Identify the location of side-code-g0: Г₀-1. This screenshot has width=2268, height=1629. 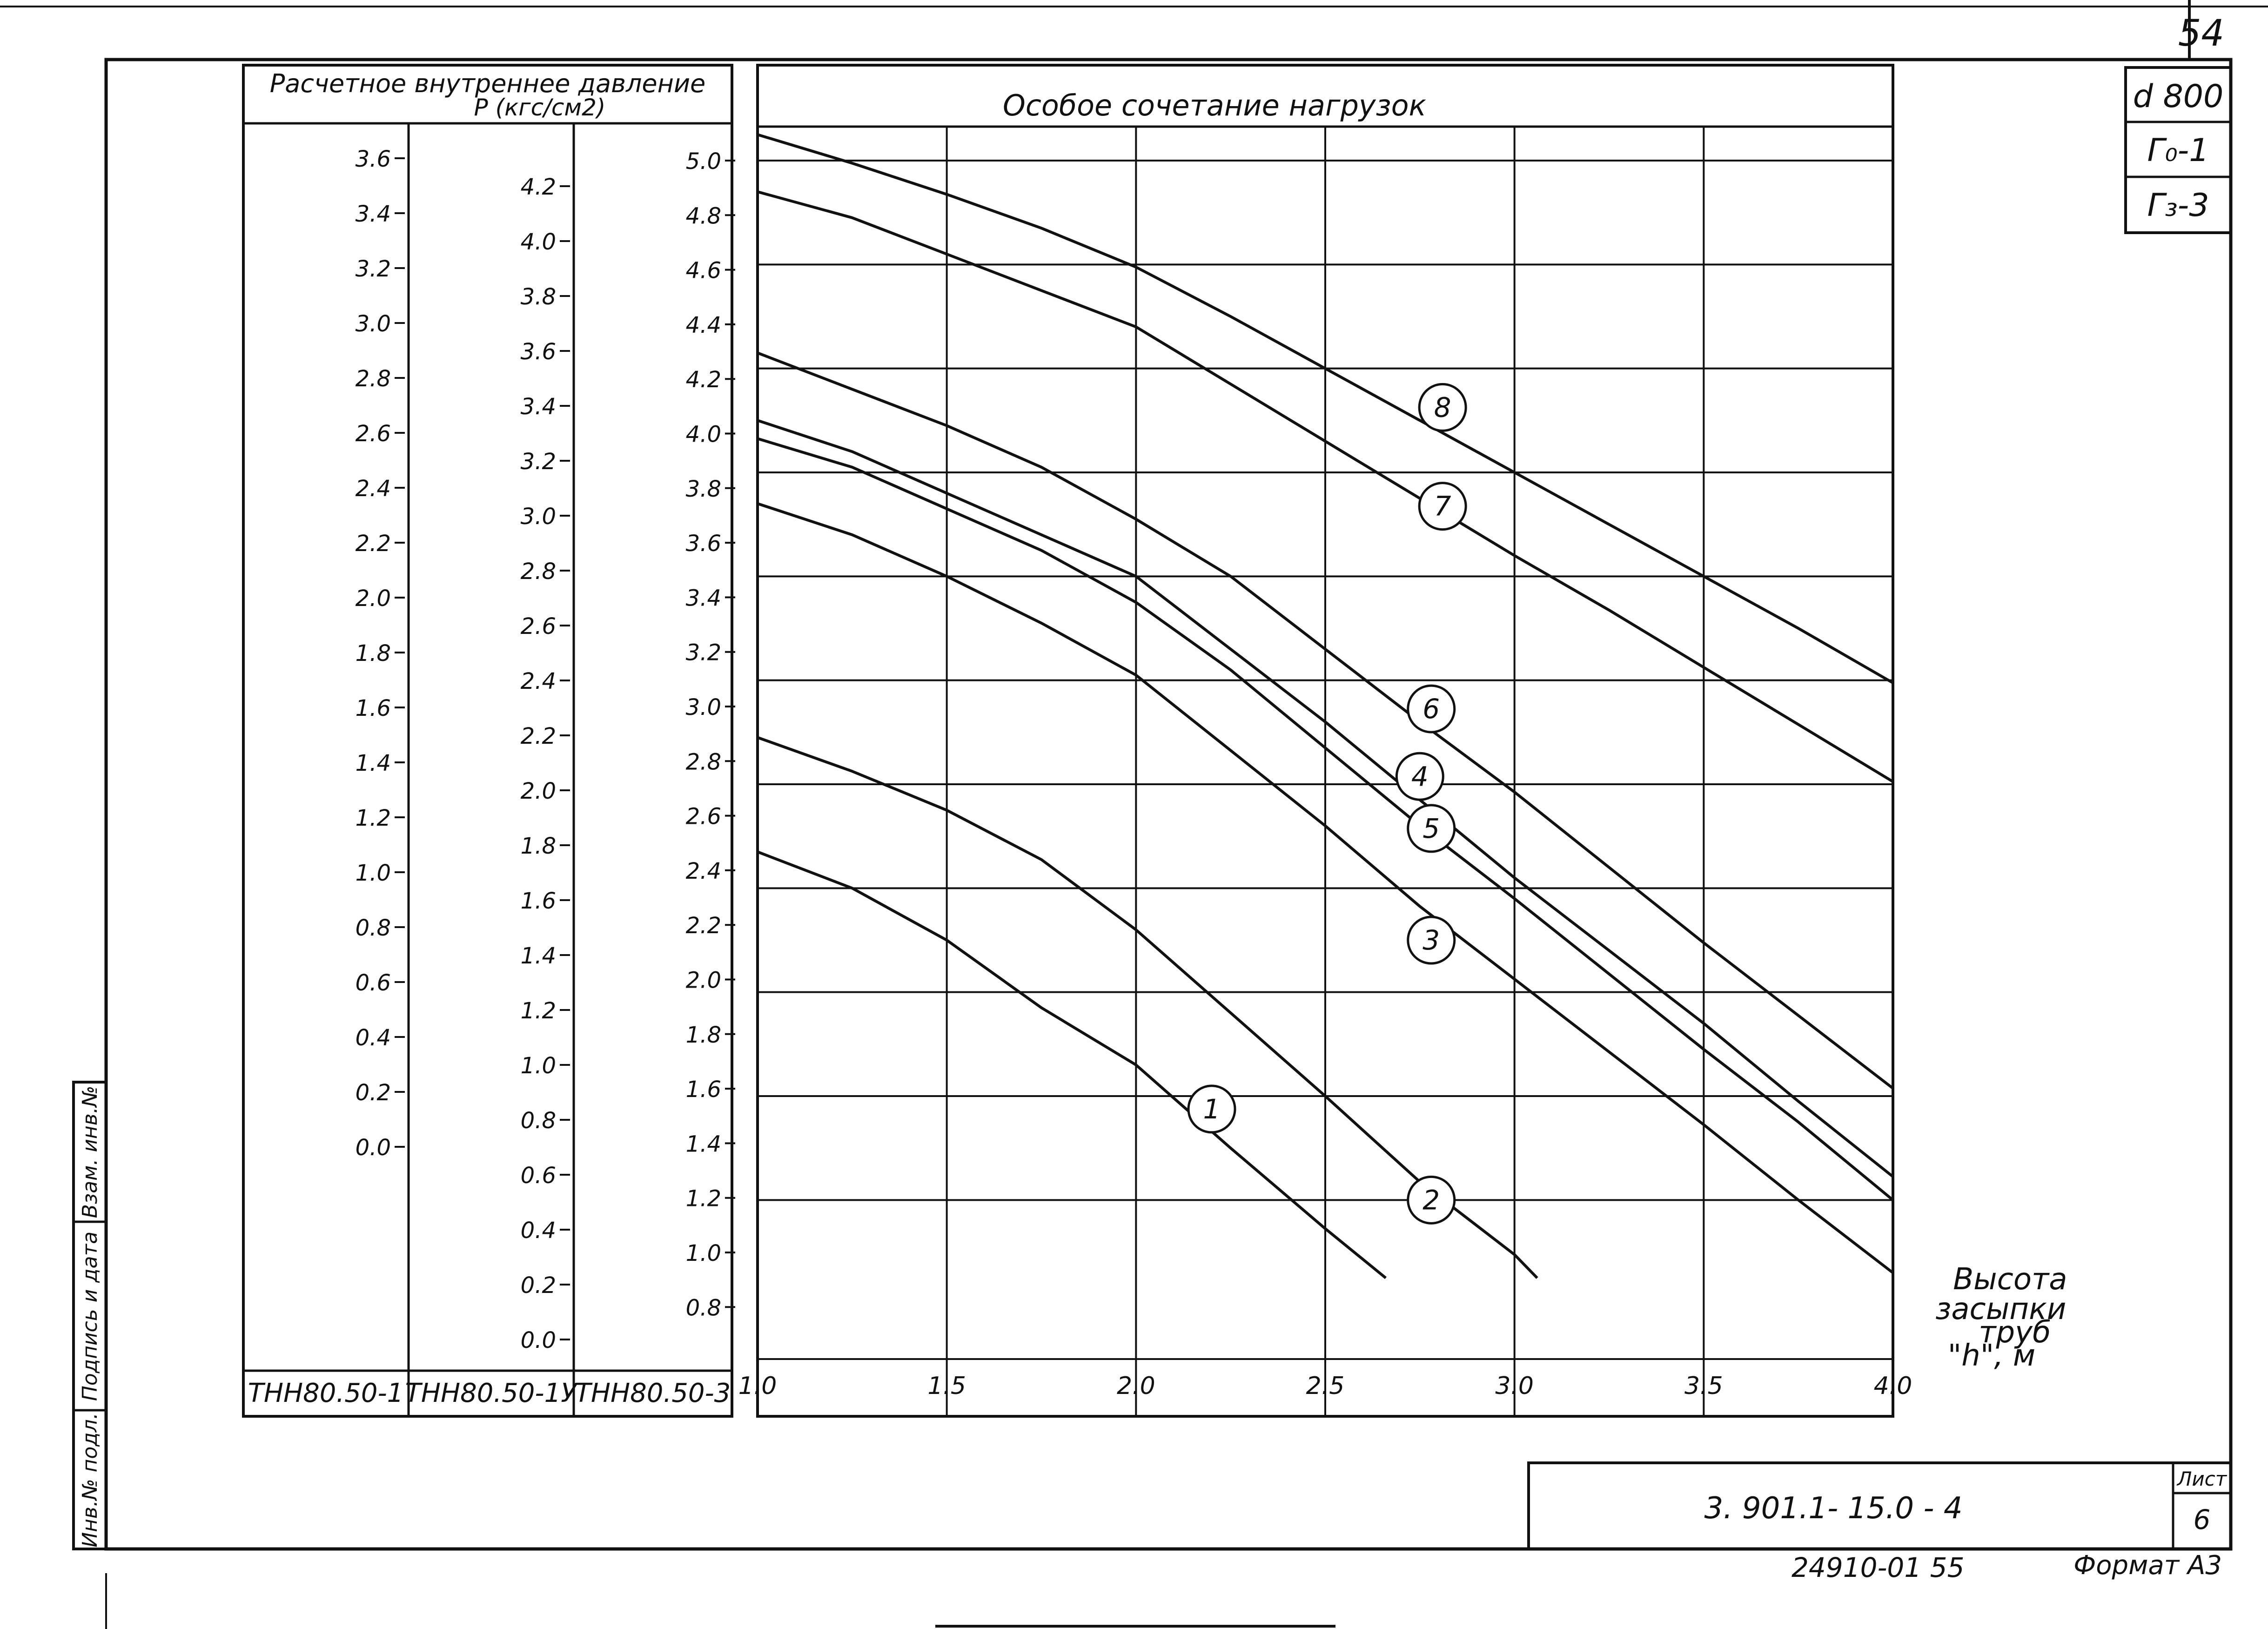
(2178, 150).